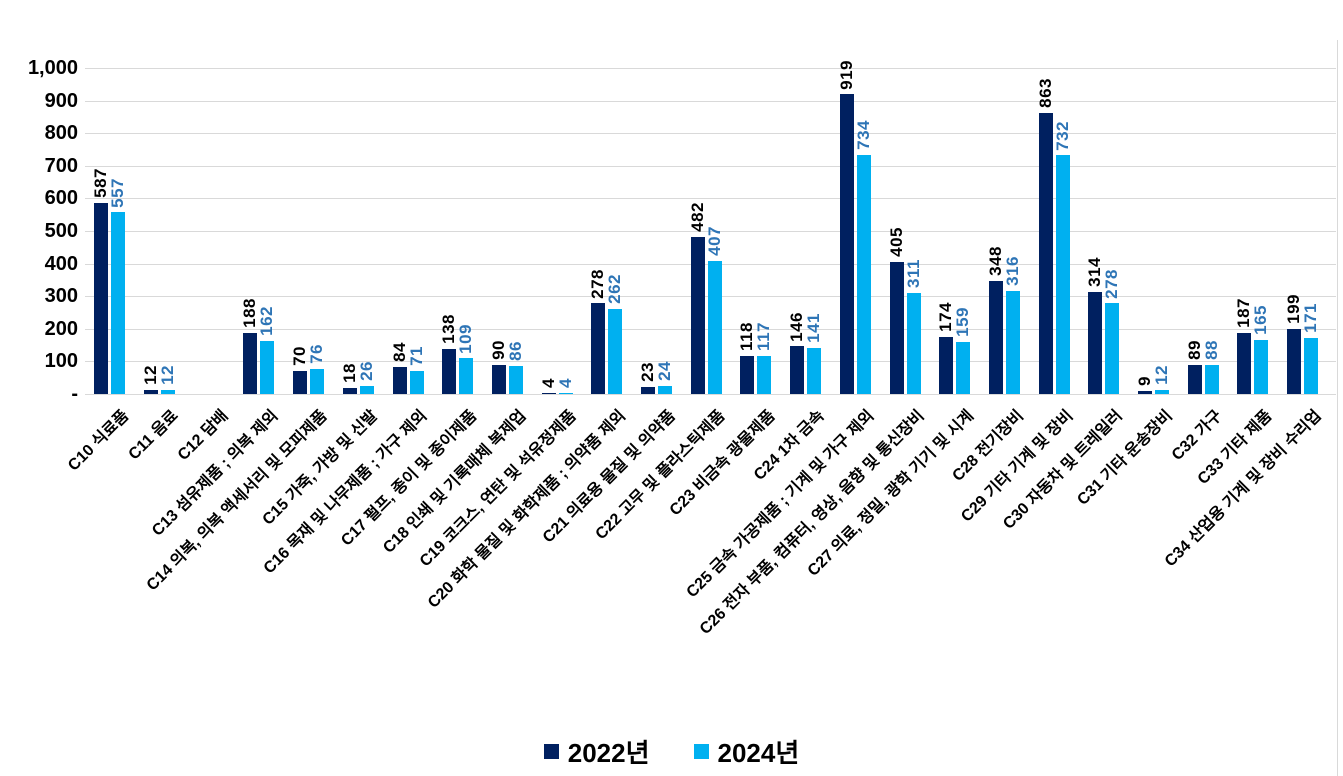  Describe the element at coordinates (1337, 408) in the screenshot. I see `plot-right-border` at that location.